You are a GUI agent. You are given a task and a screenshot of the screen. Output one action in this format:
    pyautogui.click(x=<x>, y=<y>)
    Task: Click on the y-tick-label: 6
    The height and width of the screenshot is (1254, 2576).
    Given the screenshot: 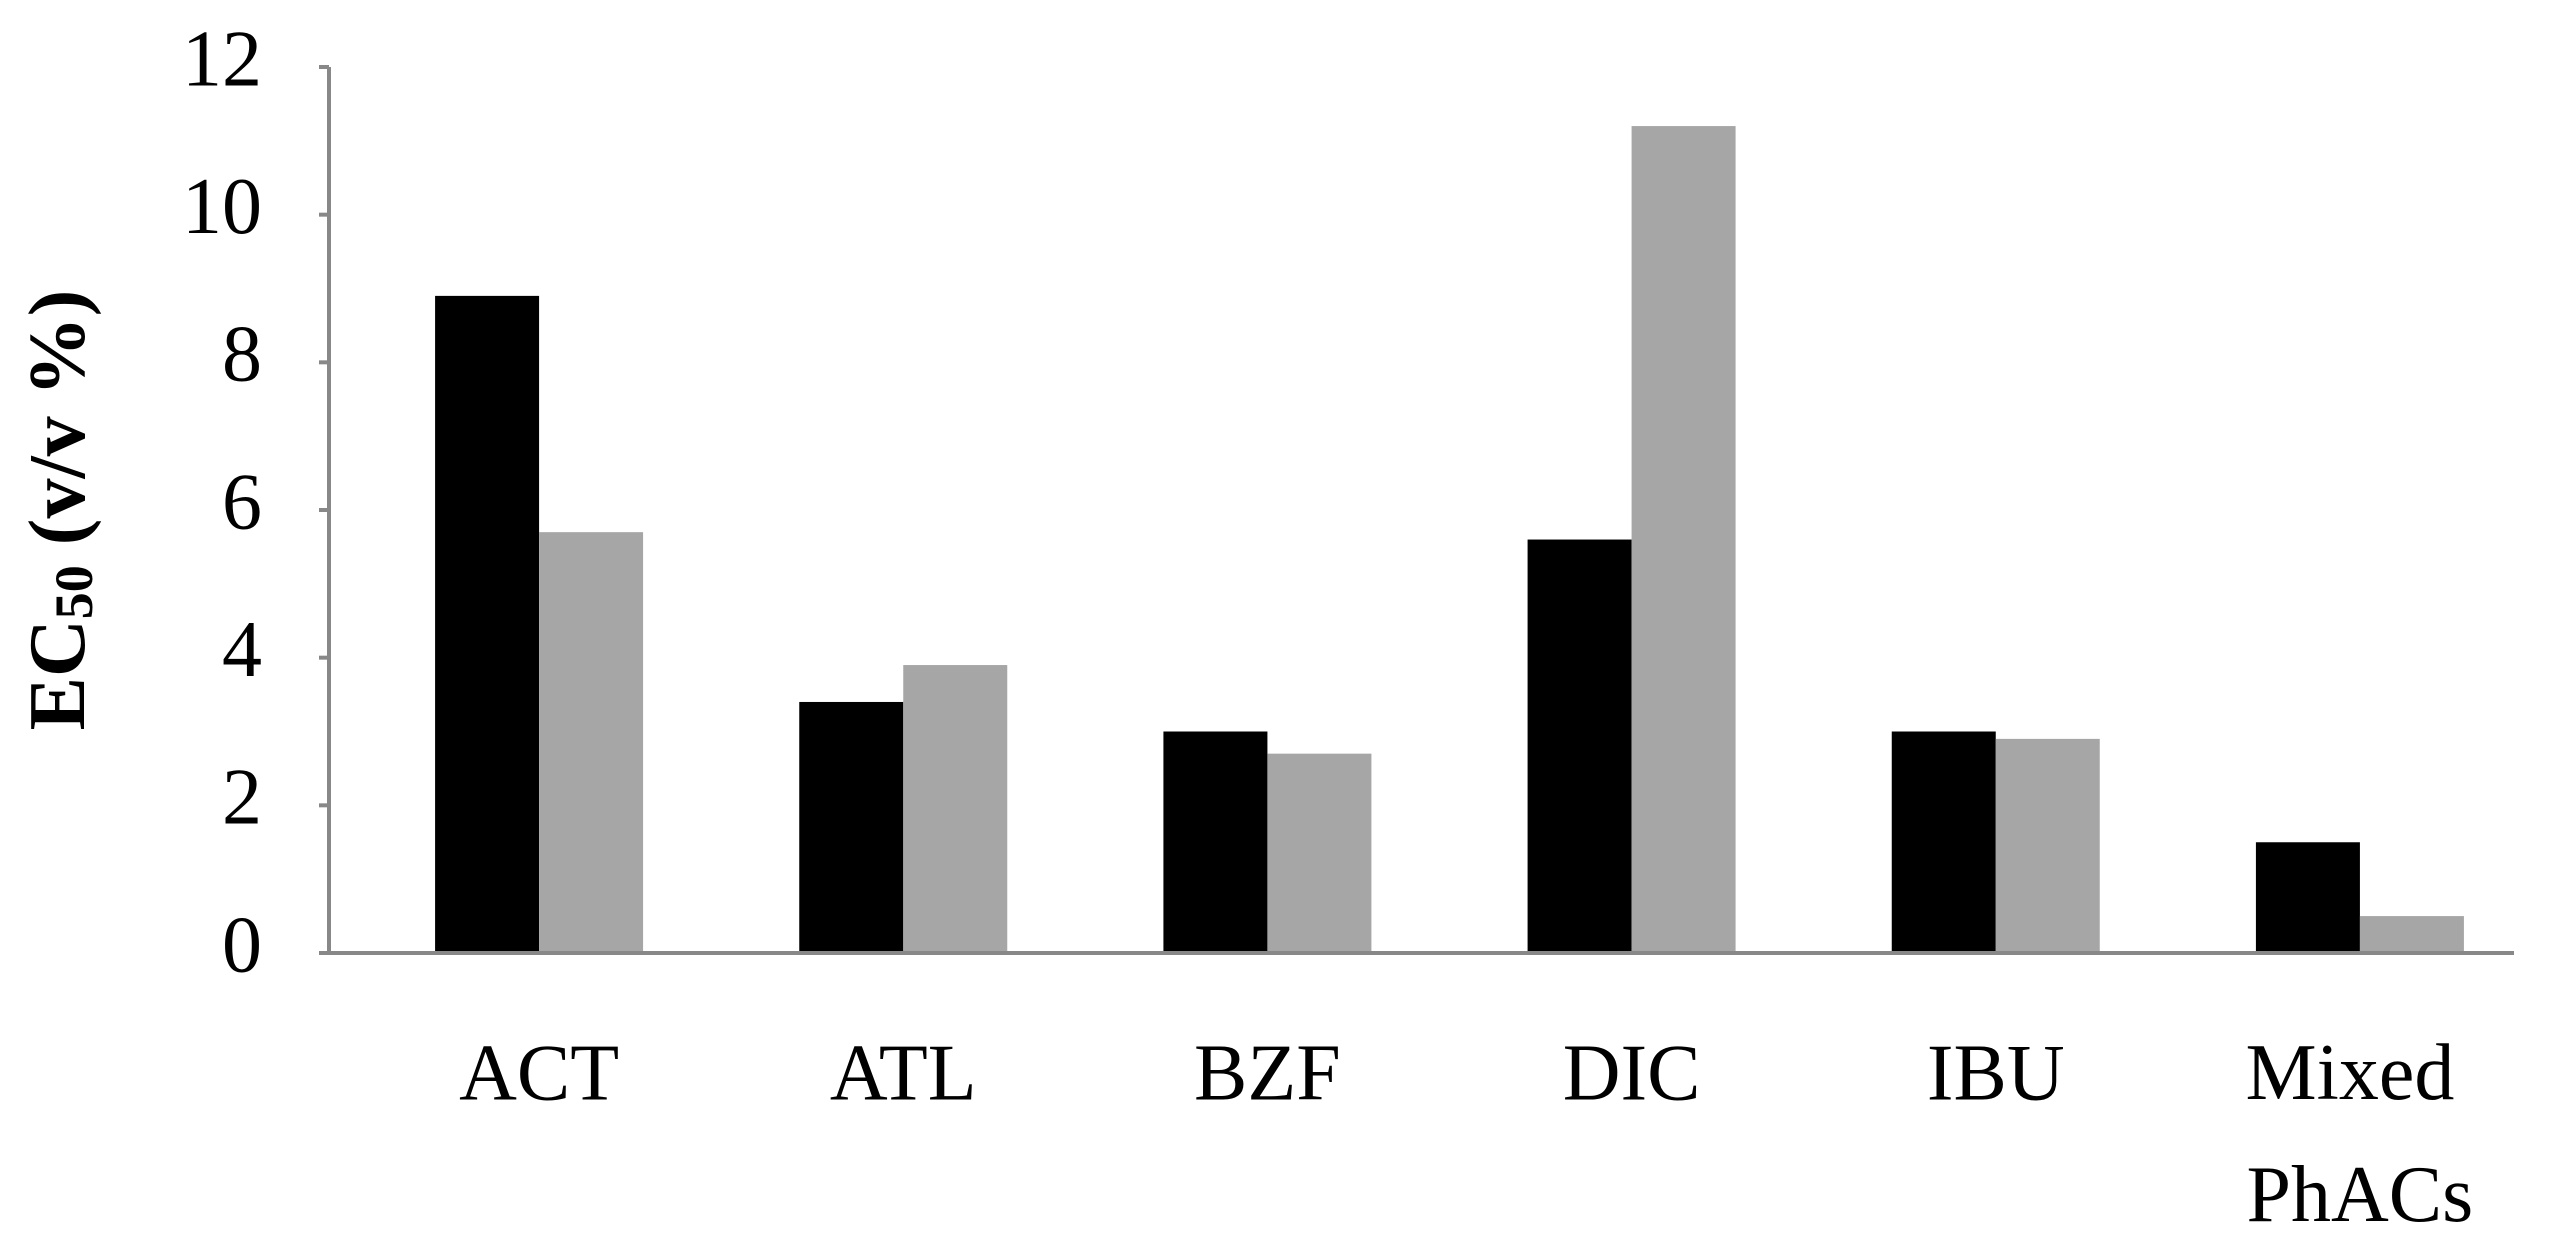 What is the action you would take?
    pyautogui.click(x=242, y=502)
    